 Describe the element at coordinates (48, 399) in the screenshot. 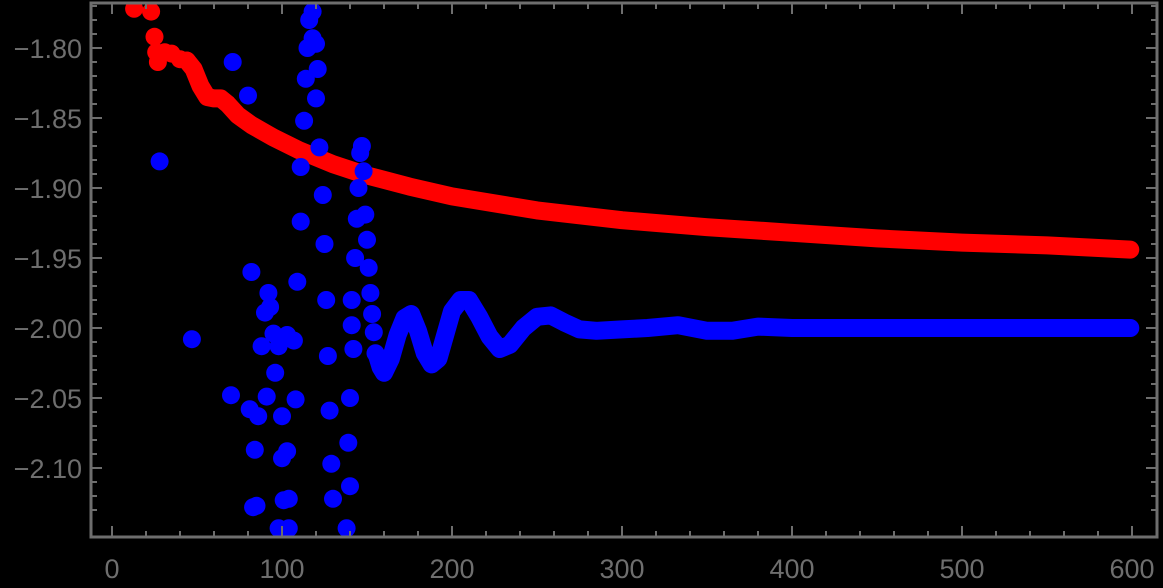

I see `y-tick-label: −2.05` at that location.